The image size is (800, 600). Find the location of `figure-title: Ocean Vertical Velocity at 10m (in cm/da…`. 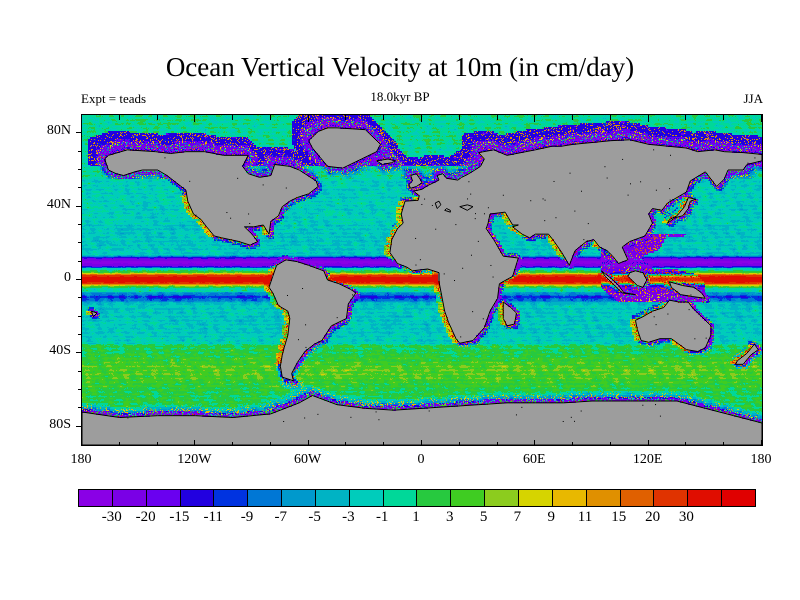

figure-title: Ocean Vertical Velocity at 10m (in cm/da… is located at coordinates (400, 67).